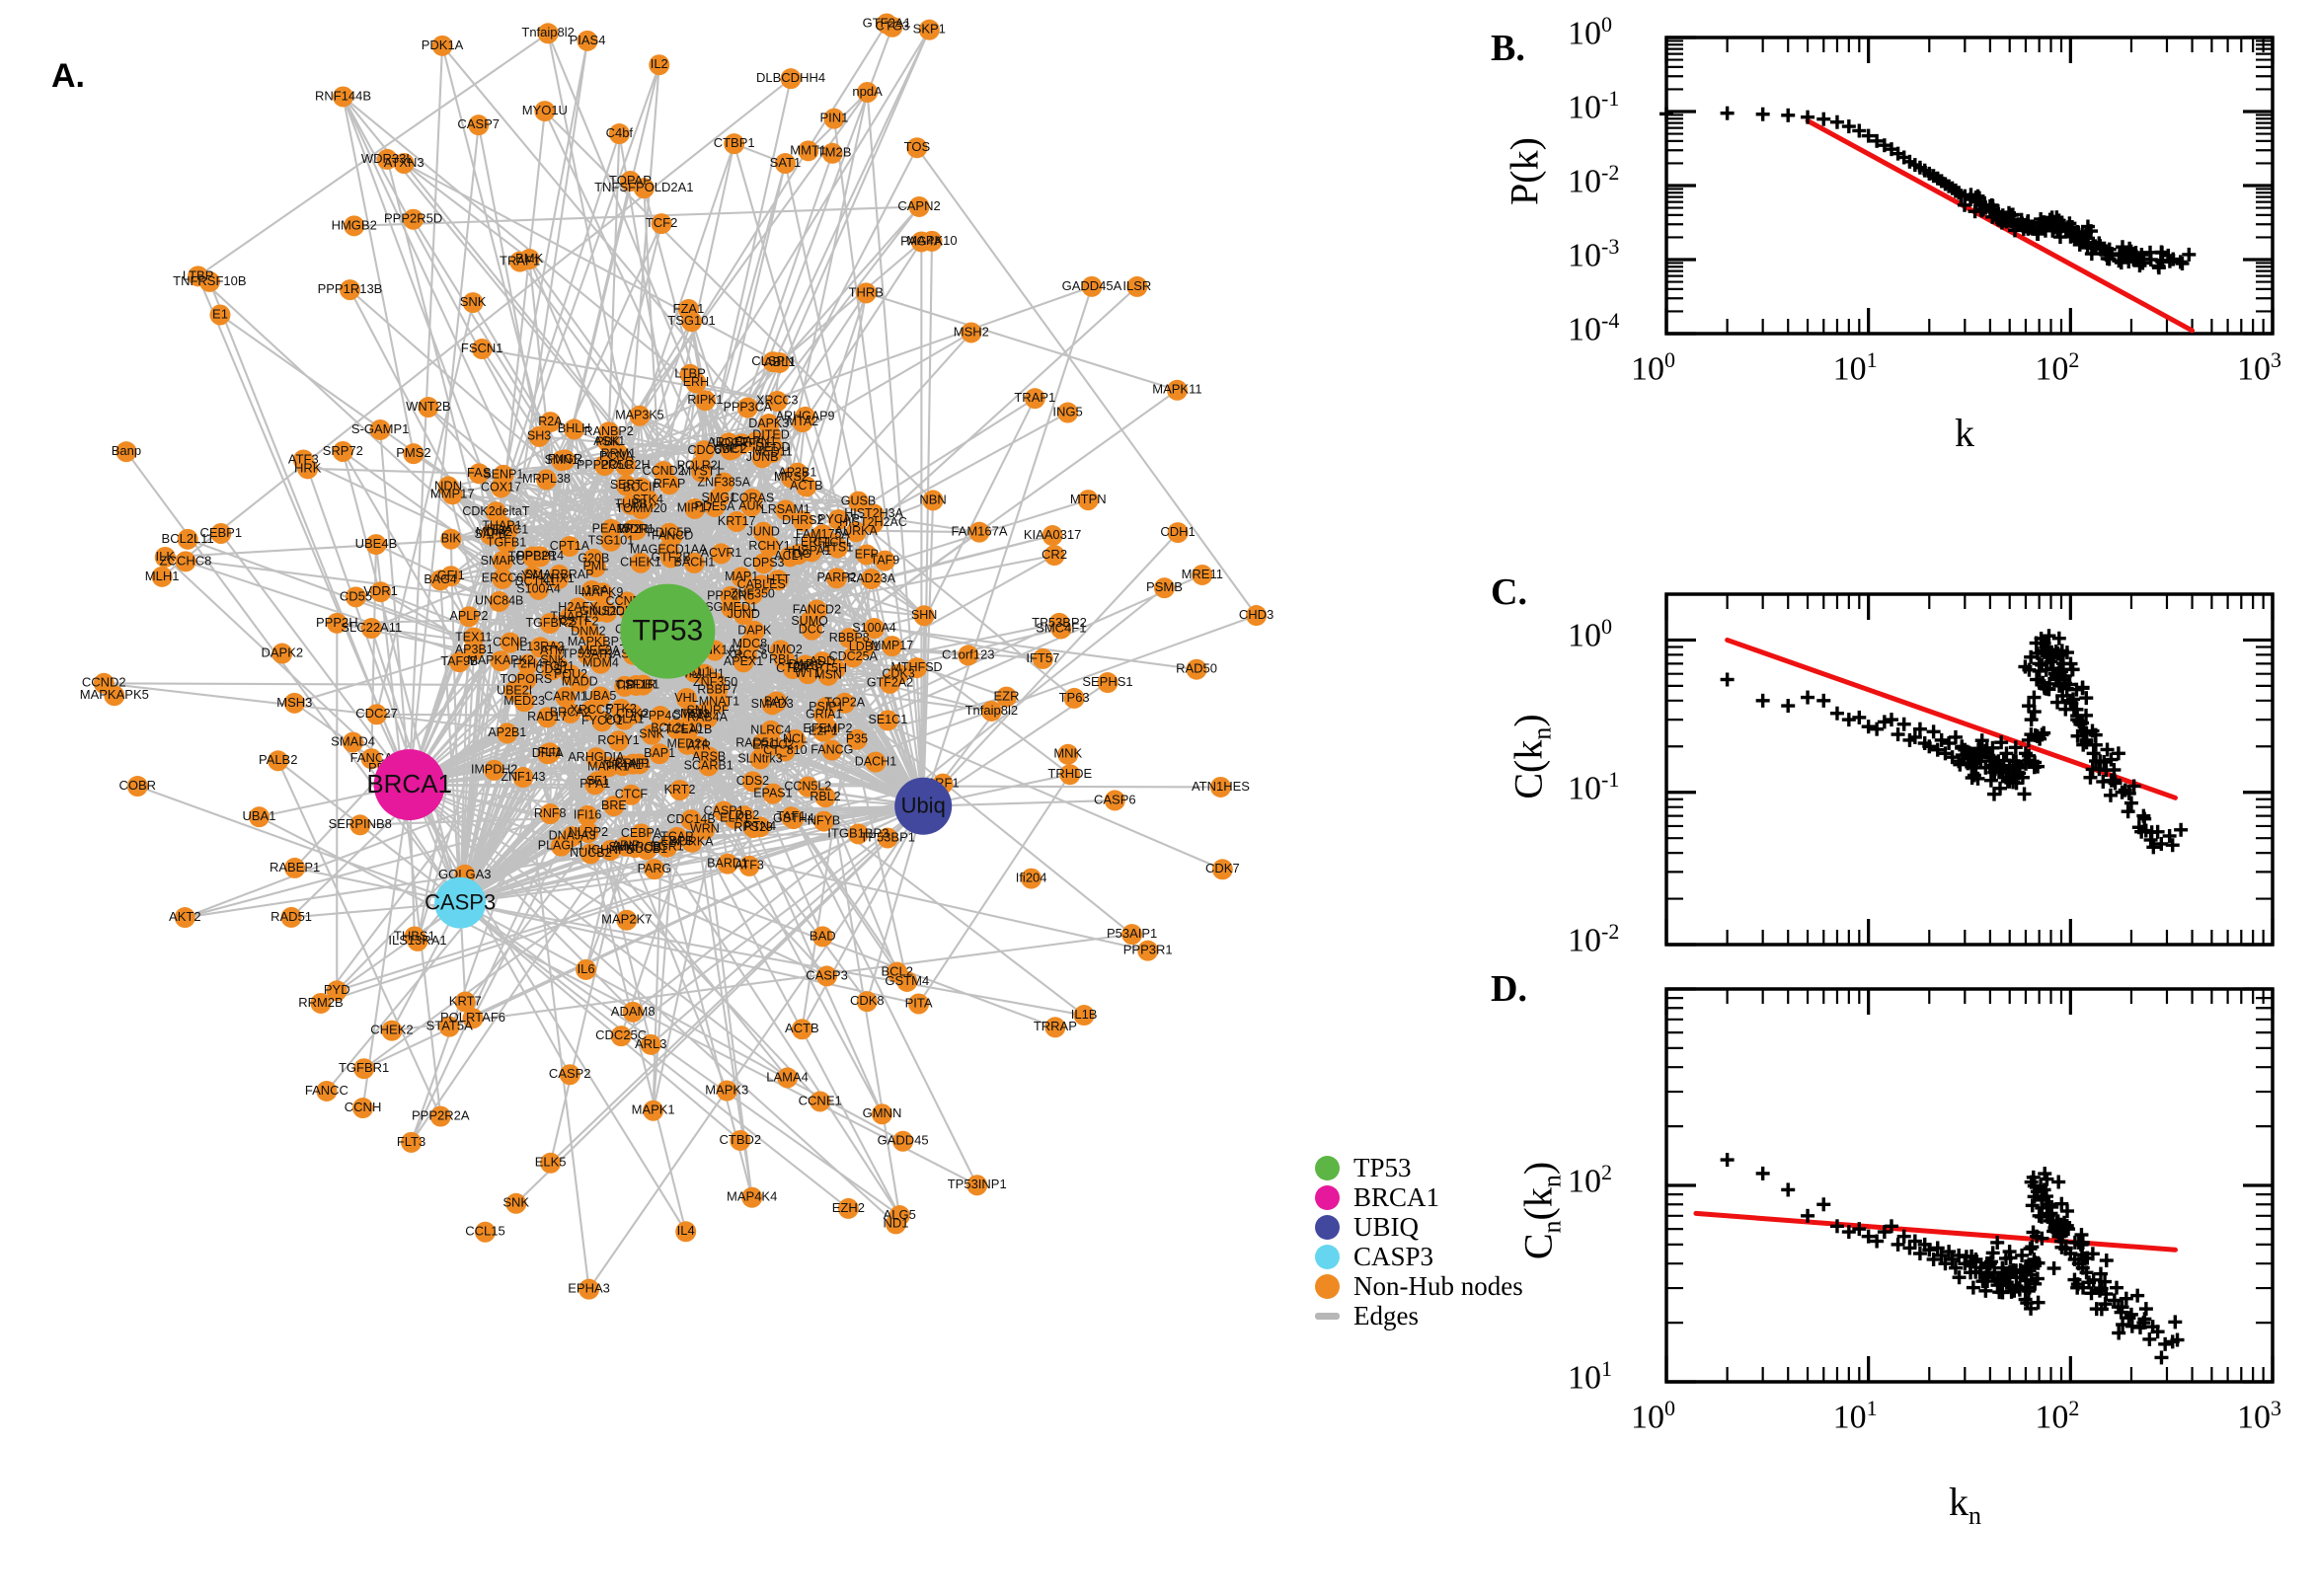 This screenshot has height=1596, width=2316. What do you see at coordinates (643, 684) in the screenshot?
I see `network-node-label: DDB1` at bounding box center [643, 684].